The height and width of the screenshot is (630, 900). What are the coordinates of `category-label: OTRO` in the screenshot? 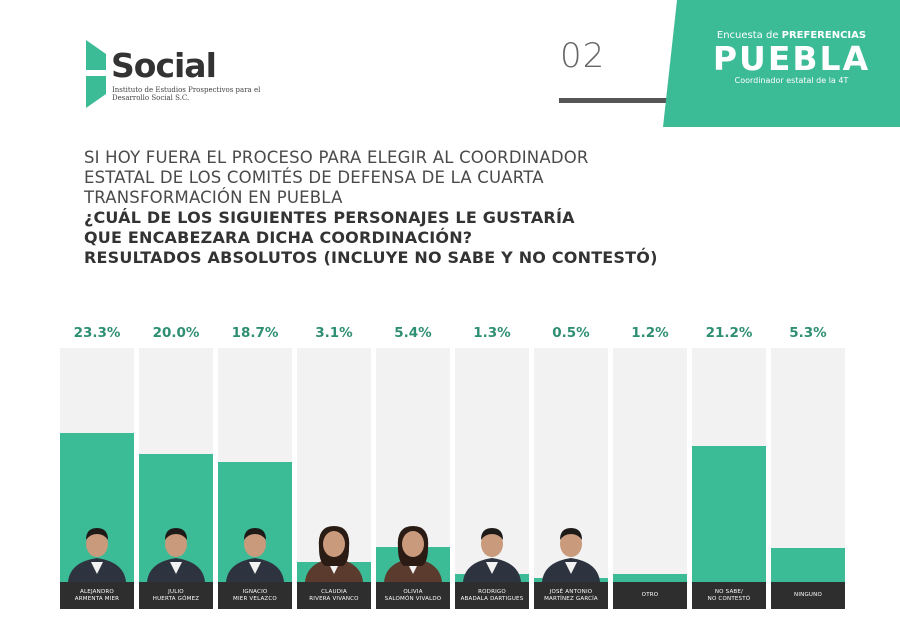 It's located at (650, 595).